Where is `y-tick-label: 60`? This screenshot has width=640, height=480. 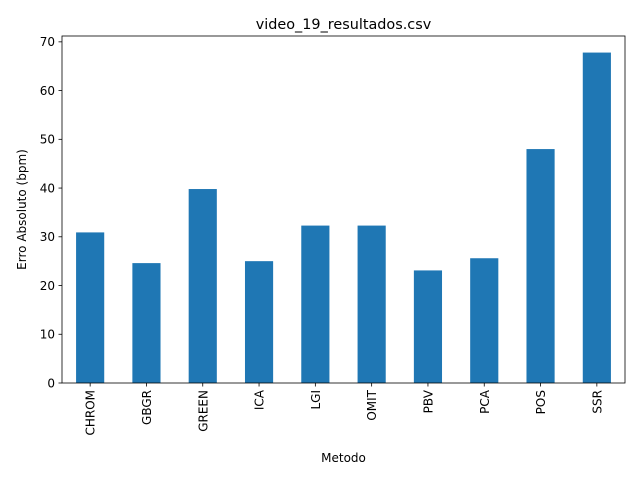
y-tick-label: 60 is located at coordinates (47, 91).